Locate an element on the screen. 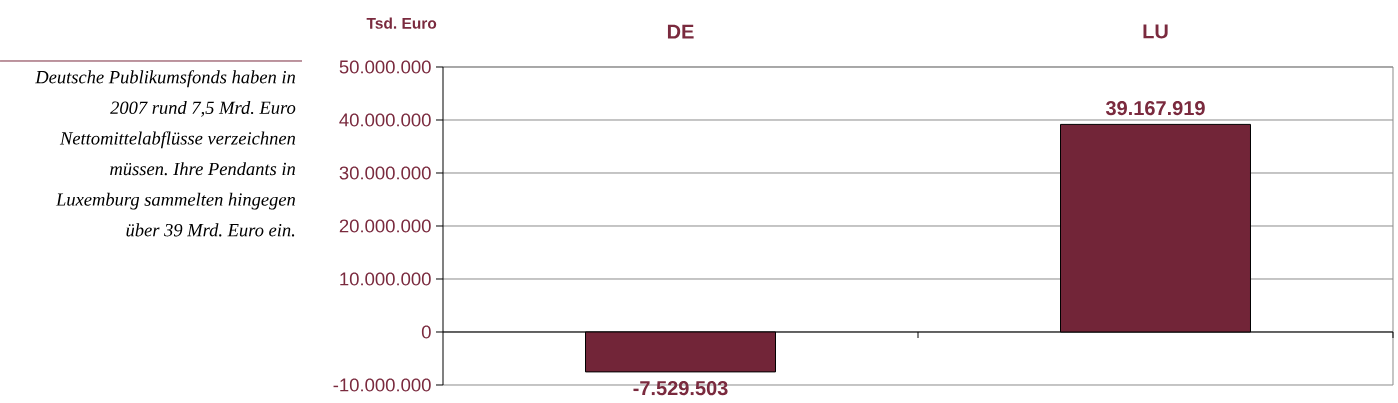  x-tick-label: DE is located at coordinates (680, 31).